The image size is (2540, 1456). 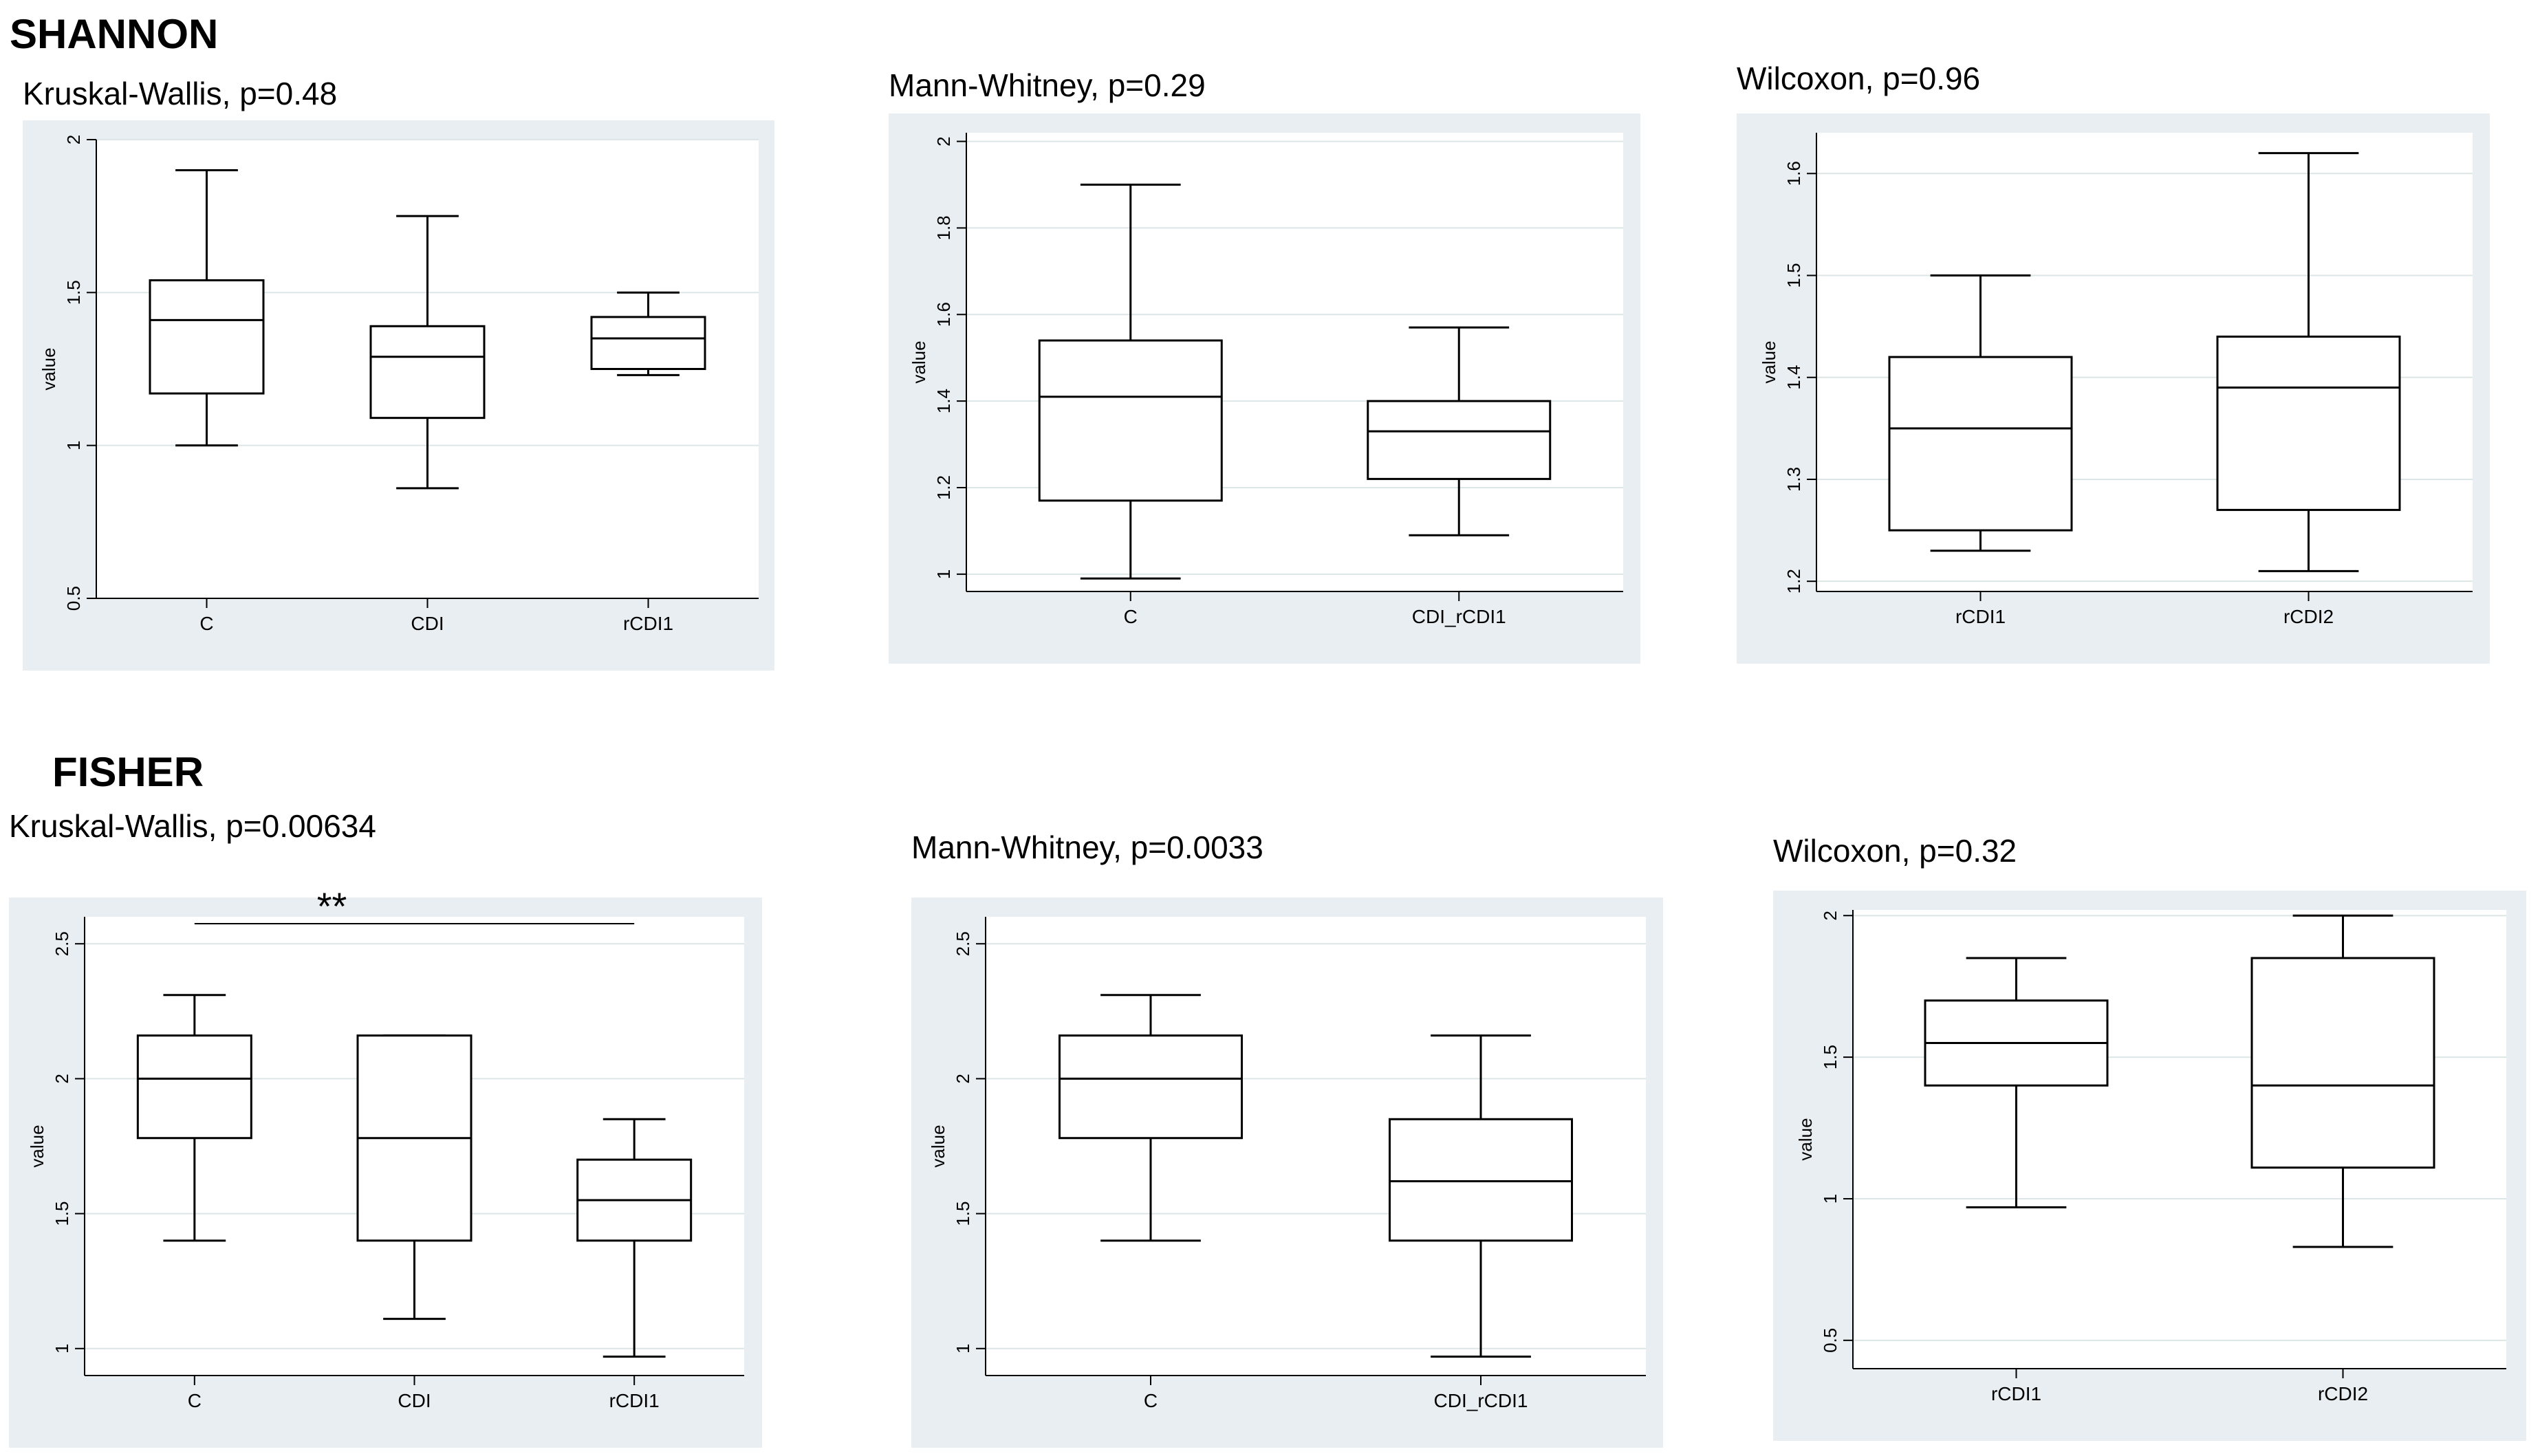 What do you see at coordinates (1895, 851) in the screenshot?
I see `chart-title: Wilcoxon, p=0.32` at bounding box center [1895, 851].